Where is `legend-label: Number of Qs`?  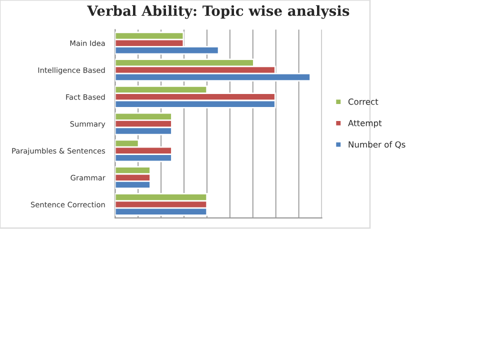
legend-label: Number of Qs is located at coordinates (377, 145).